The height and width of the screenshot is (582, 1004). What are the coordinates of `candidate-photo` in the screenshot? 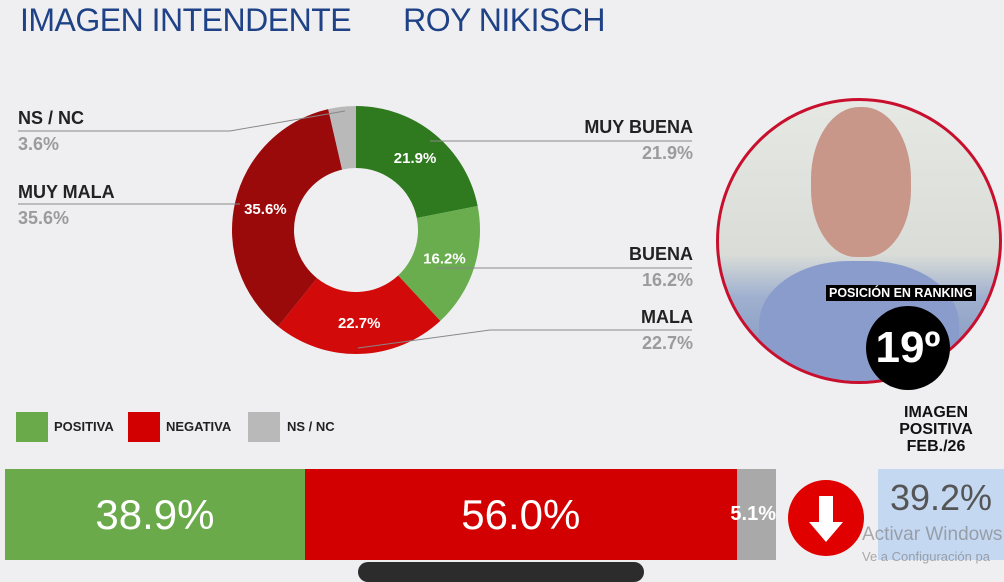 It's located at (859, 241).